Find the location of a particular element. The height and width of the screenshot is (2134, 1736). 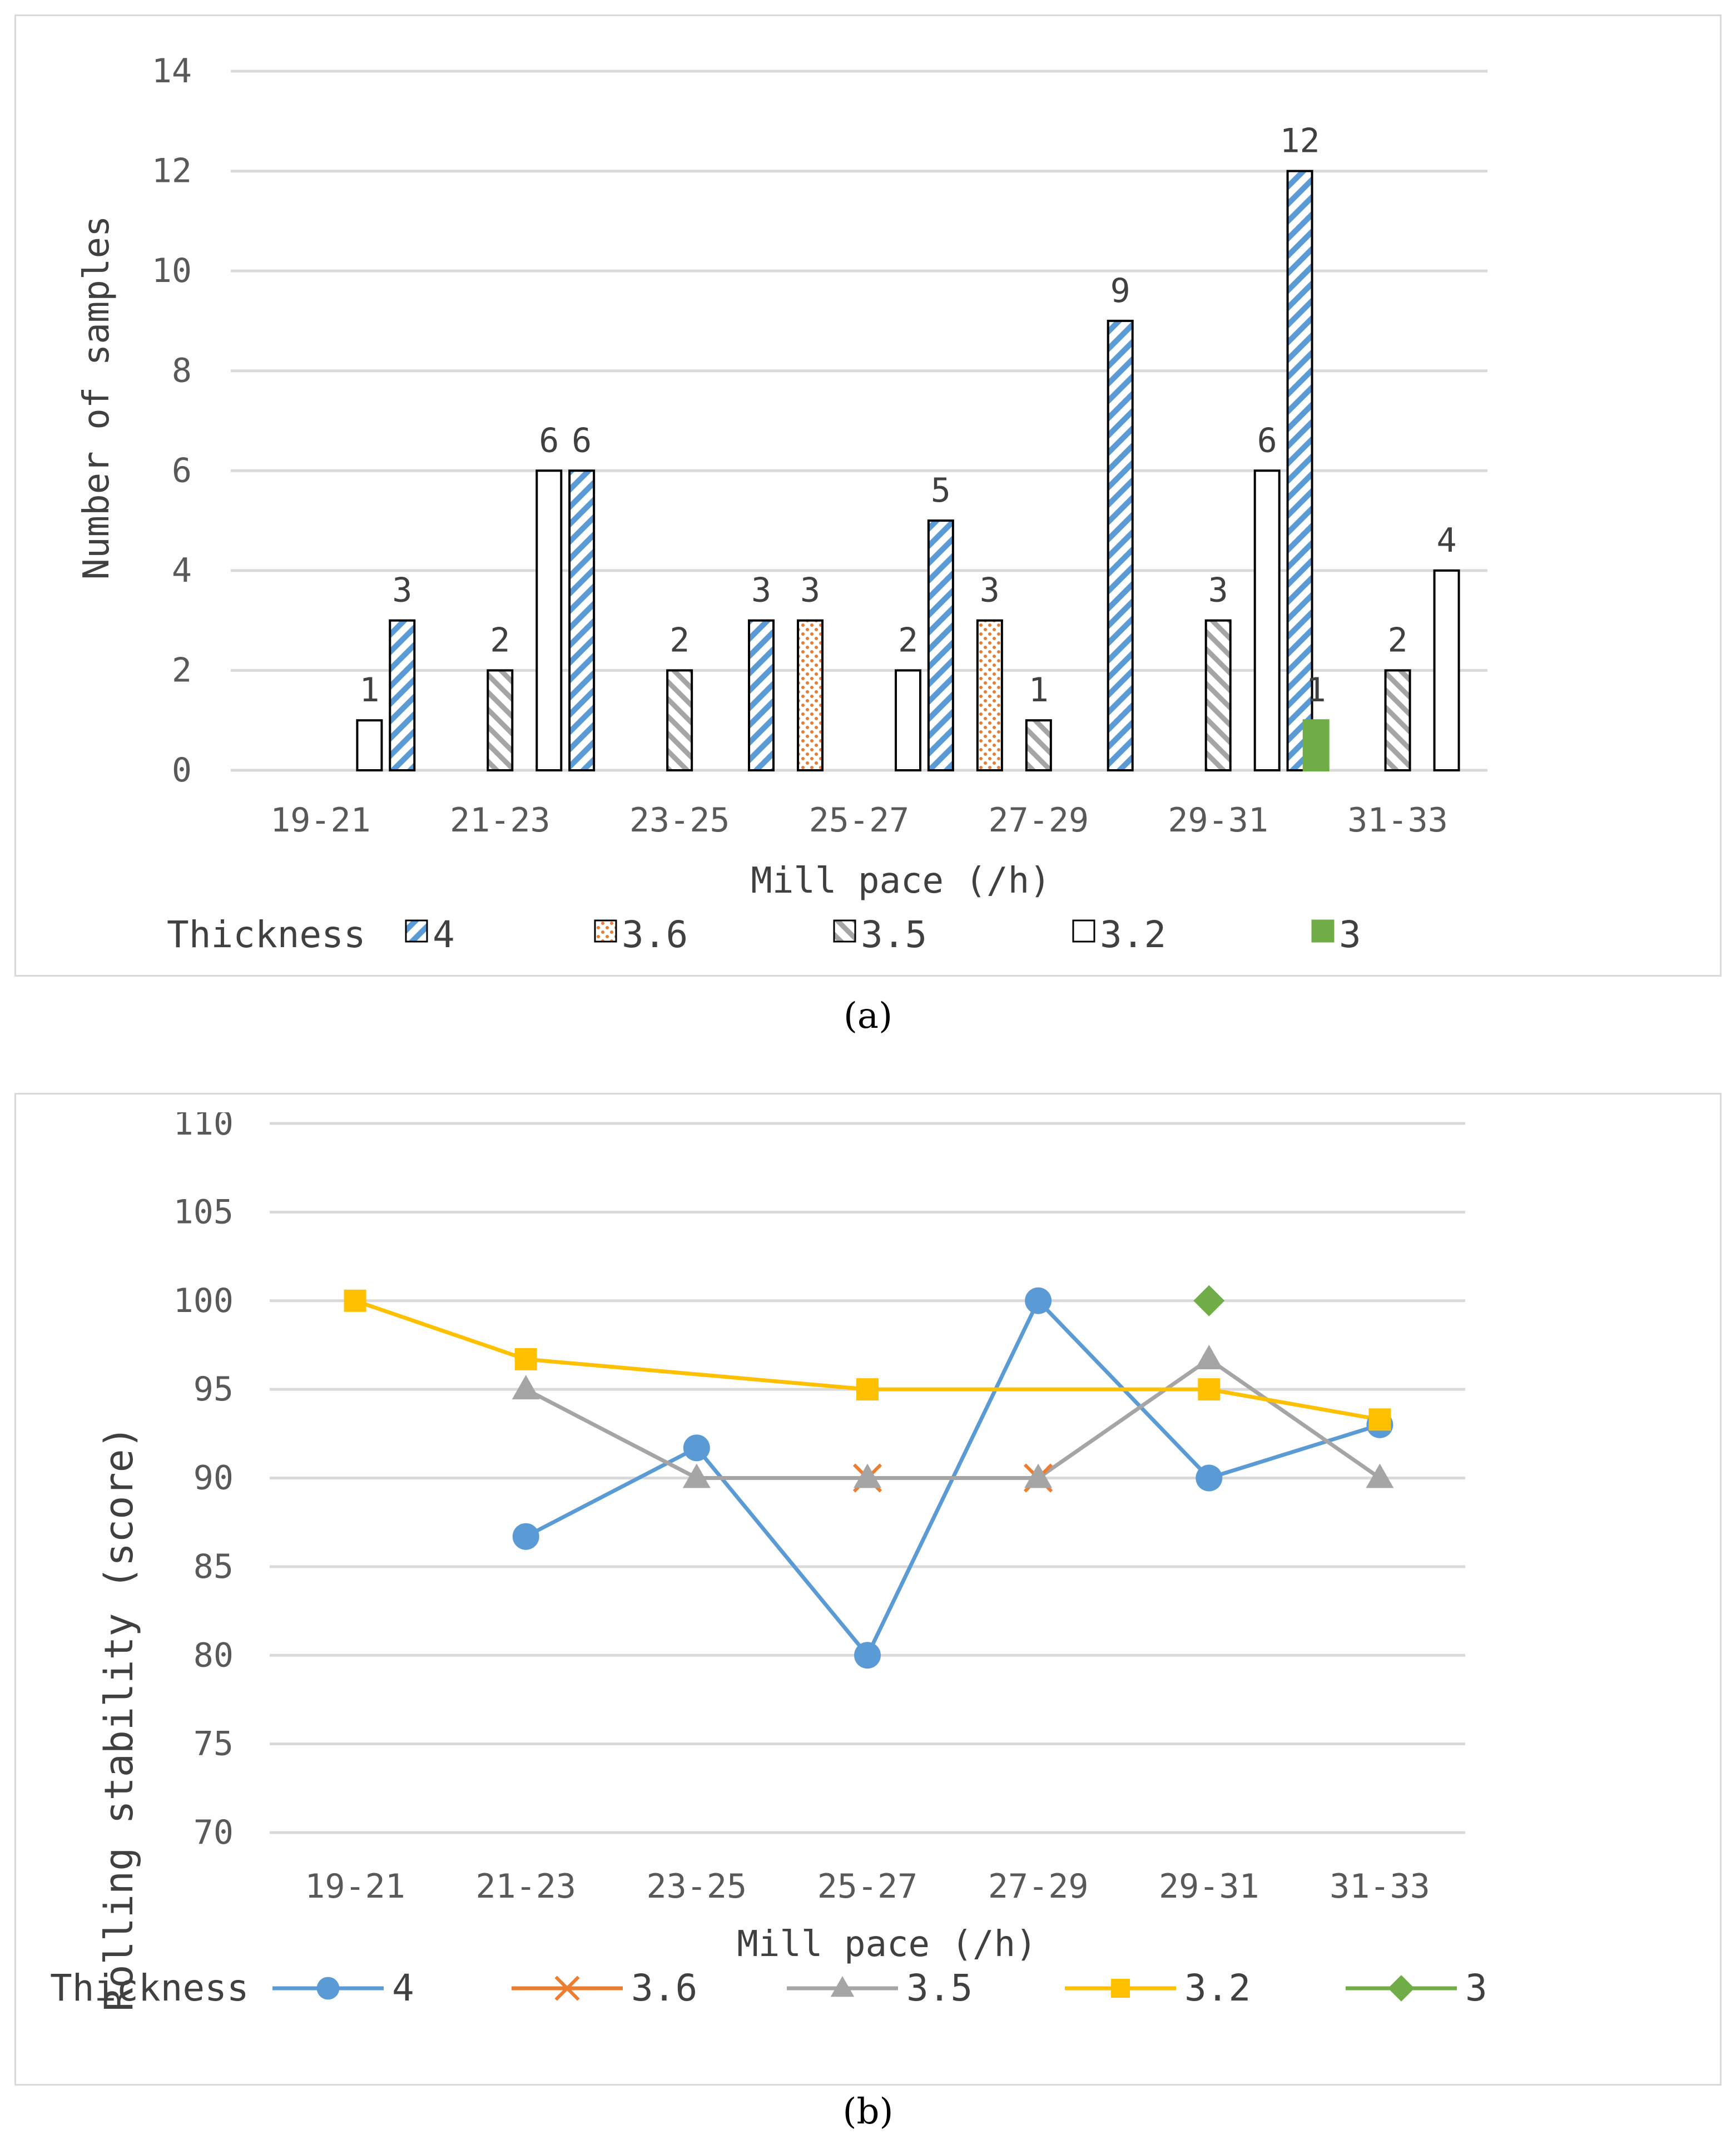

chart-b-ytick: 85 is located at coordinates (214, 1566).